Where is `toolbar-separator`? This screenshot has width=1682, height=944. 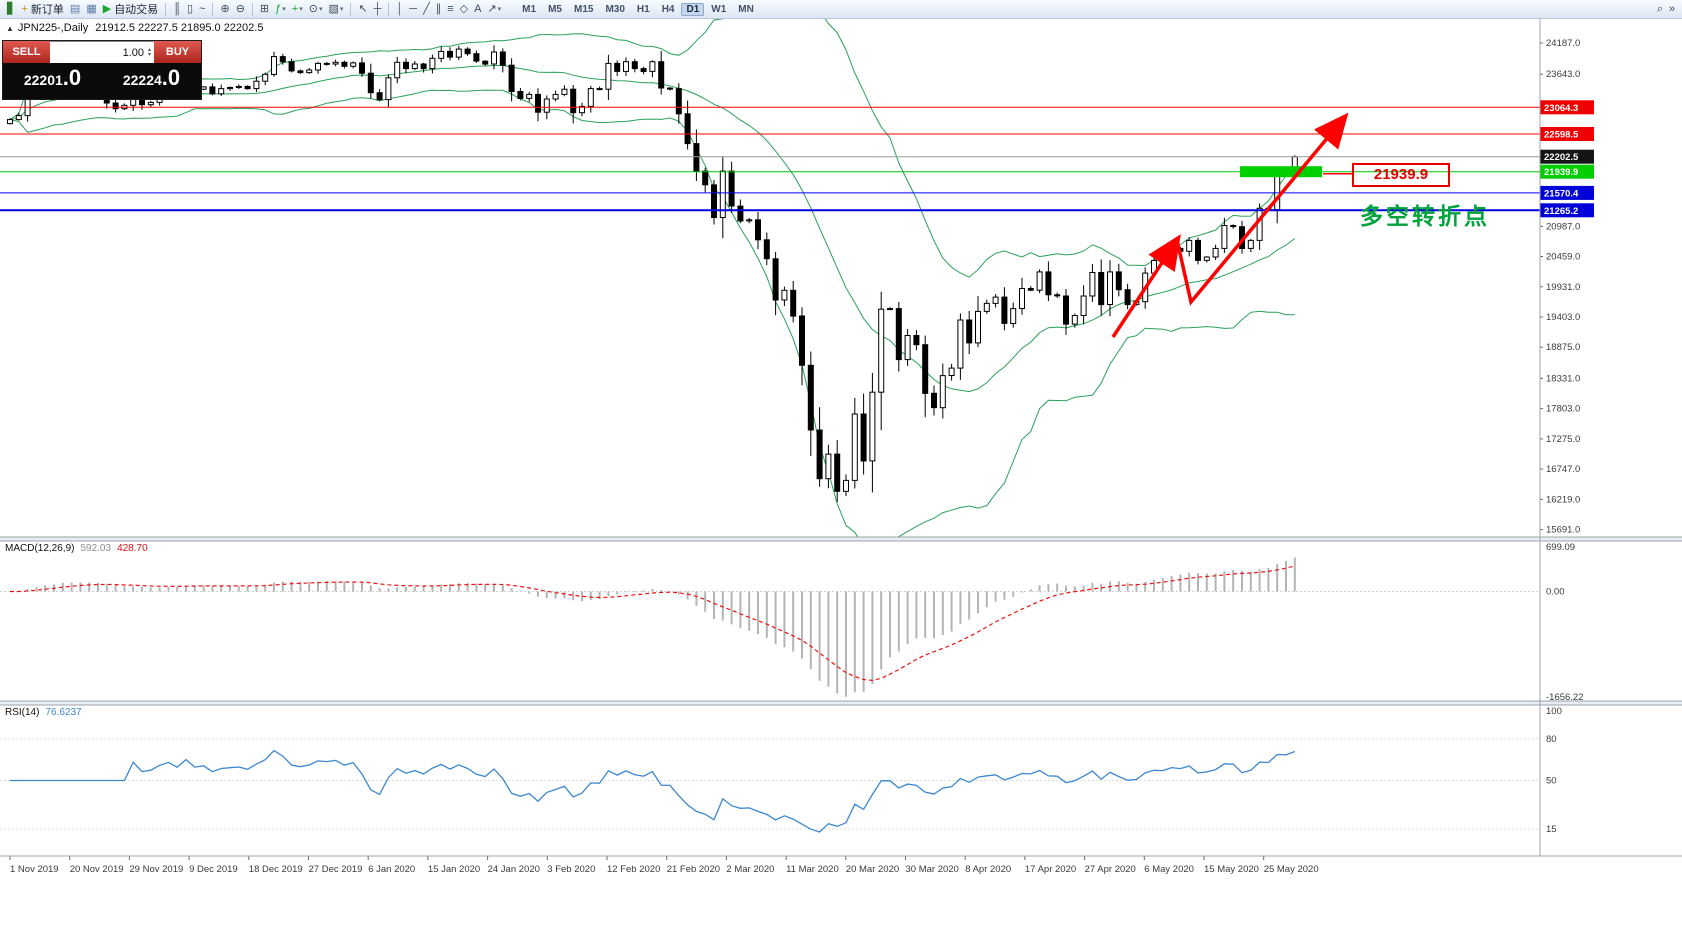 toolbar-separator is located at coordinates (389, 9).